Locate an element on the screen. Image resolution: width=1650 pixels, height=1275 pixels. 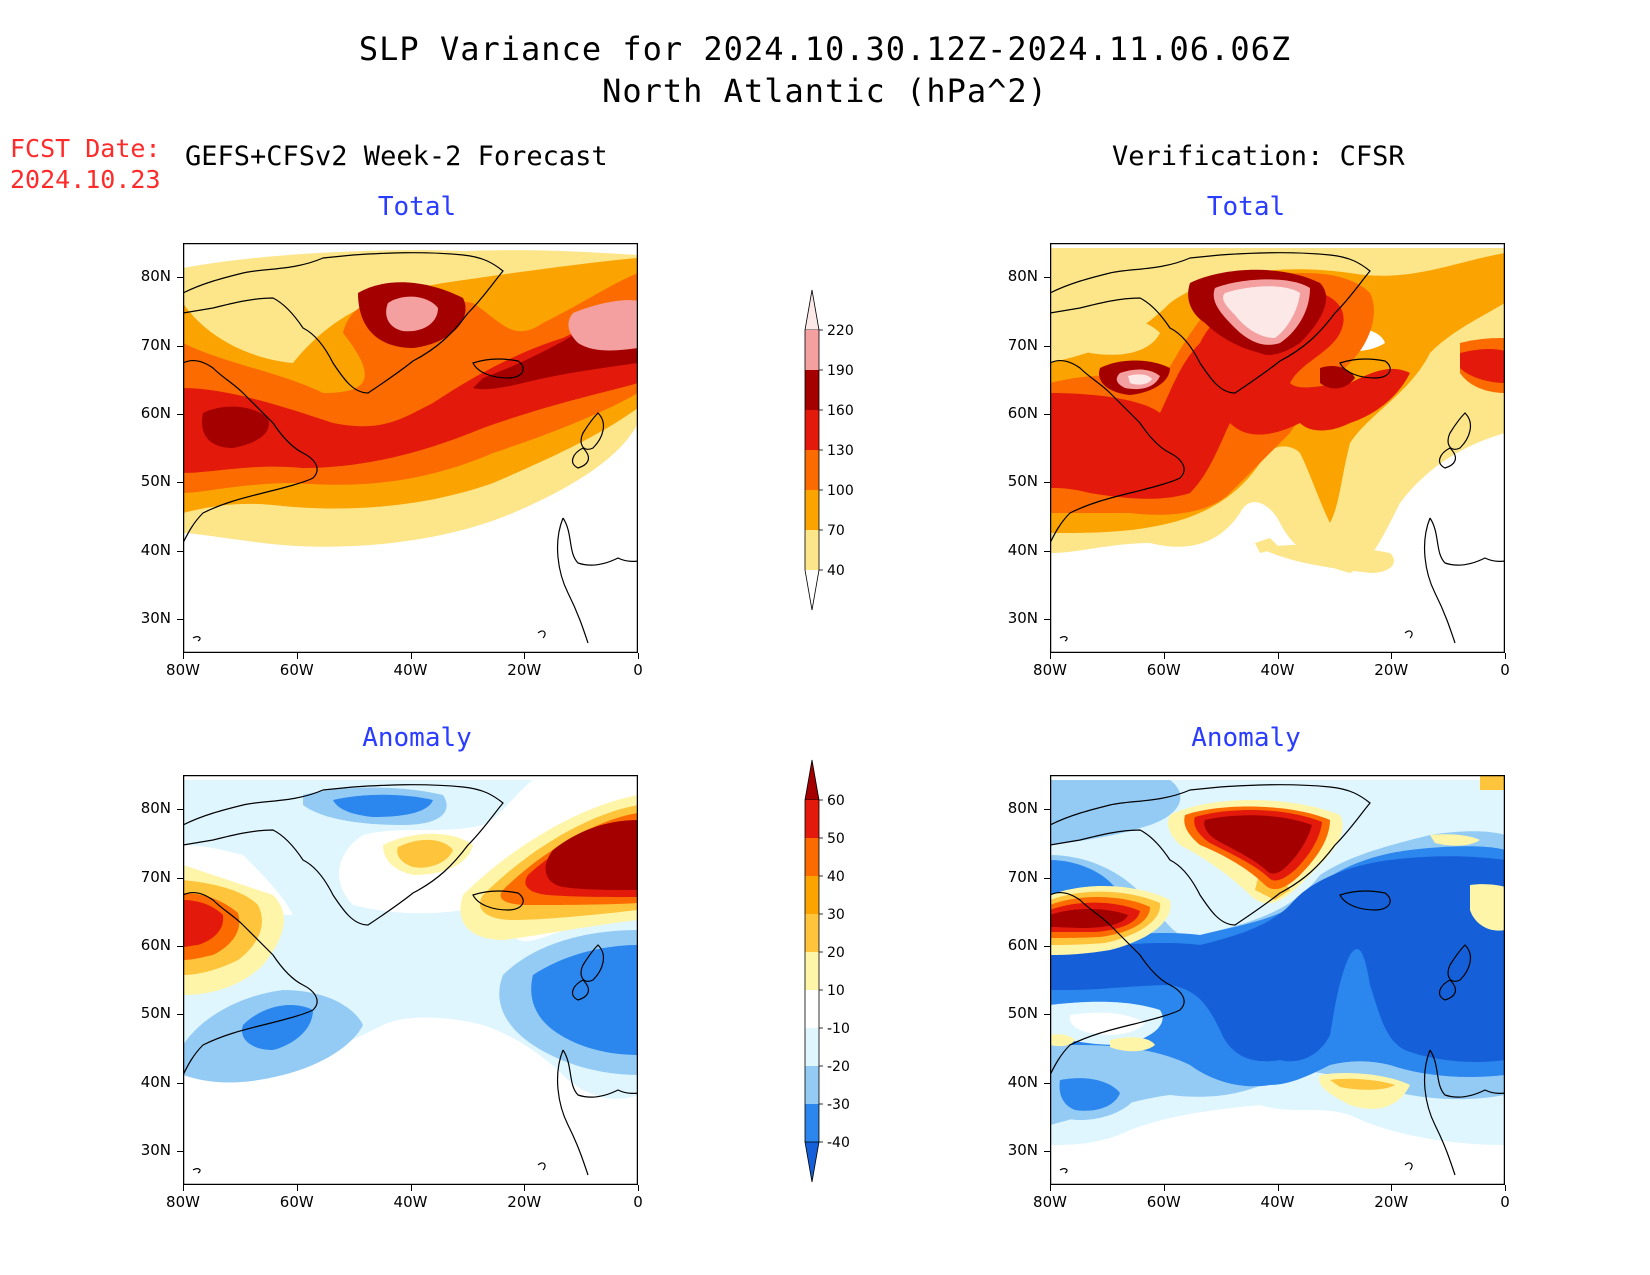
colorbar-total: 40 70 100 130 160 190 220 is located at coordinates (850, 450).